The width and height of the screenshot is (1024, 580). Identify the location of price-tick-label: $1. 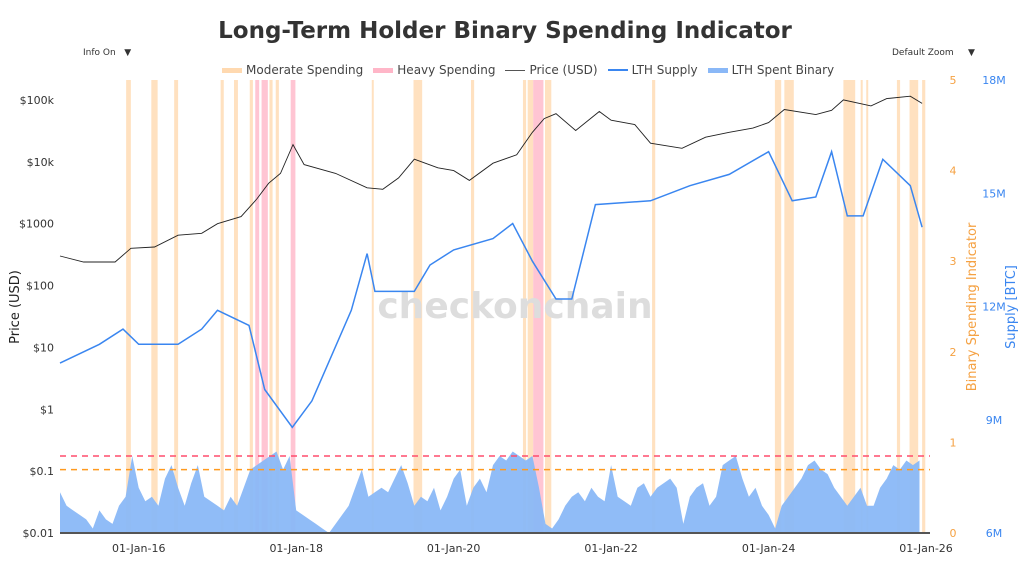
(47, 409).